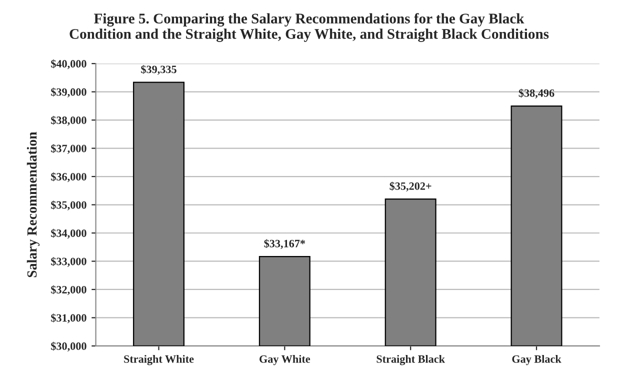 The width and height of the screenshot is (618, 374). What do you see at coordinates (68, 233) in the screenshot?
I see `y-tick-label: $34,000` at bounding box center [68, 233].